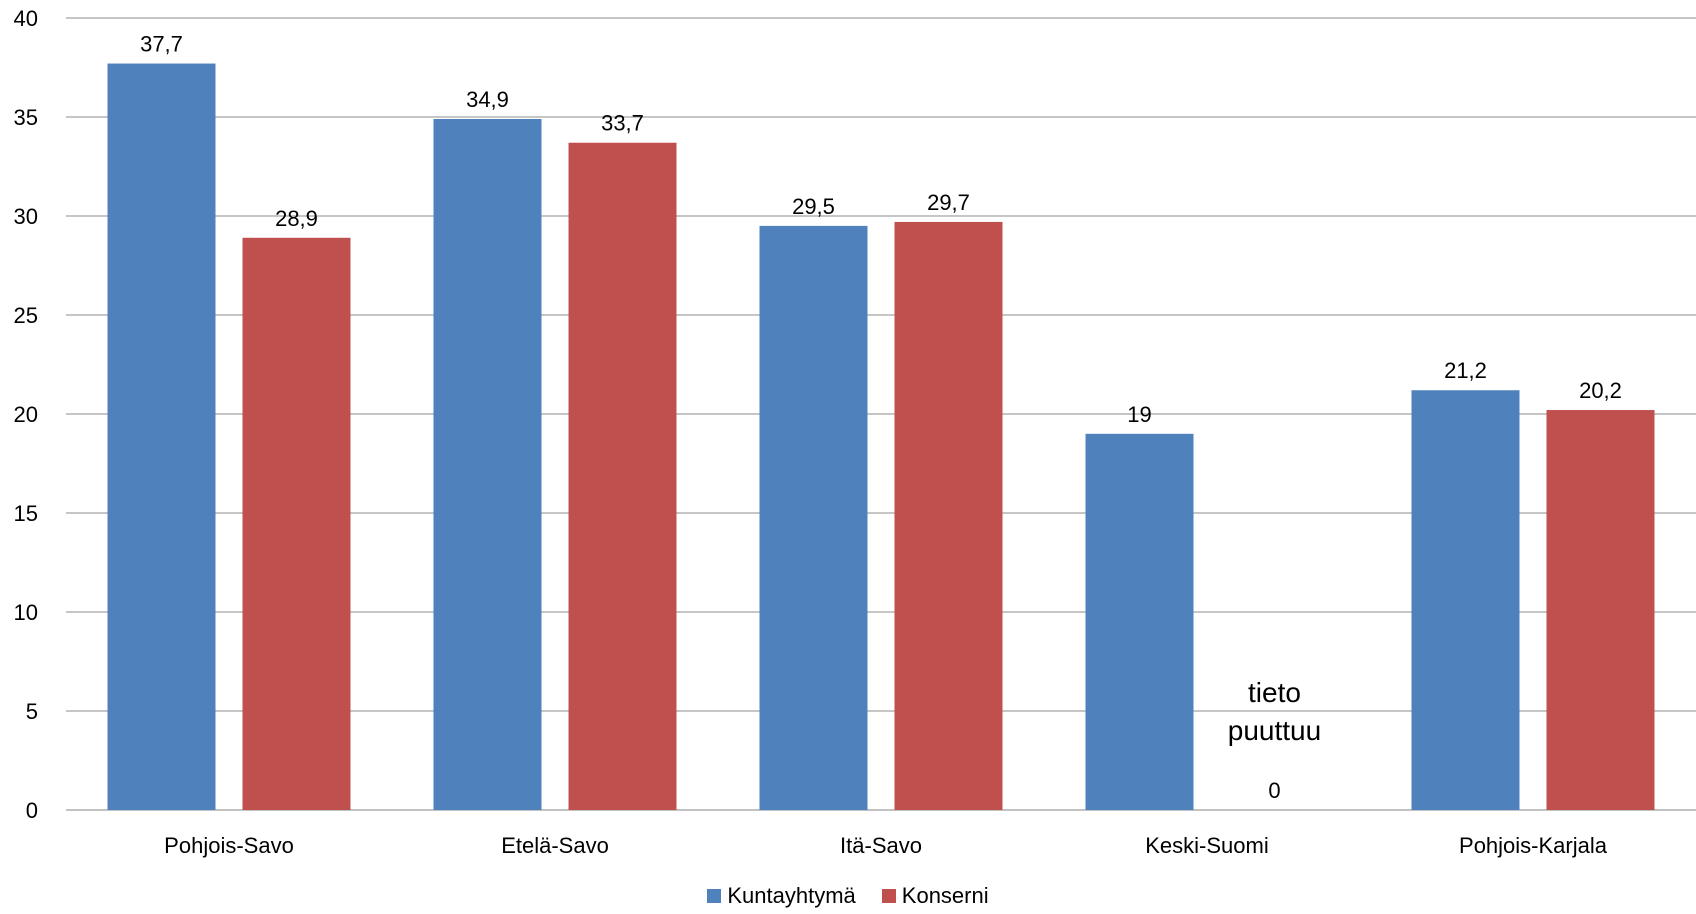 This screenshot has height=914, width=1696. What do you see at coordinates (26, 117) in the screenshot?
I see `y-tick-label: 35` at bounding box center [26, 117].